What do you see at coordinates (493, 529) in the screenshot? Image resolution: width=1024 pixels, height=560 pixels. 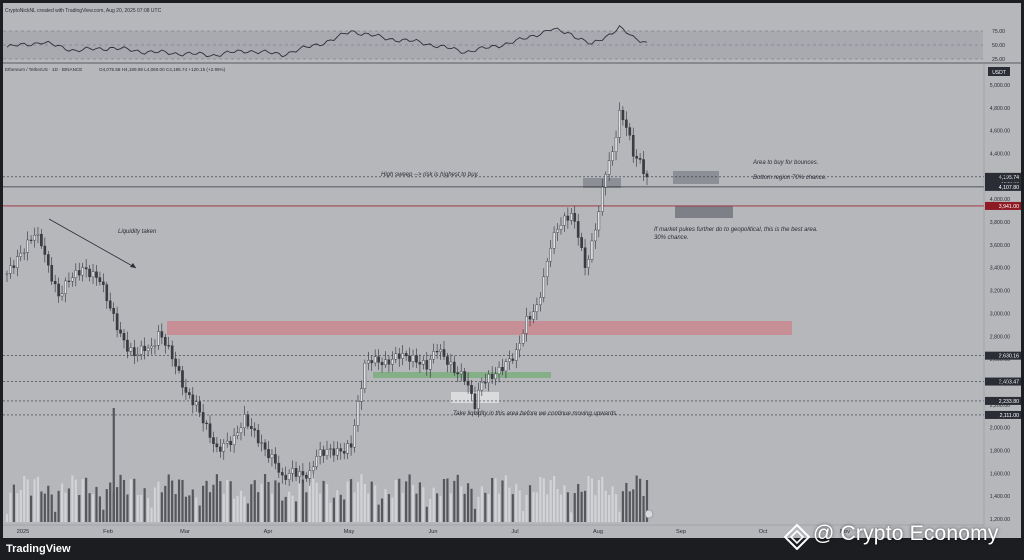 I see `time-axis: 2025 Feb Mar Apr May Jun Jul Aug Sep Oct Nov` at bounding box center [493, 529].